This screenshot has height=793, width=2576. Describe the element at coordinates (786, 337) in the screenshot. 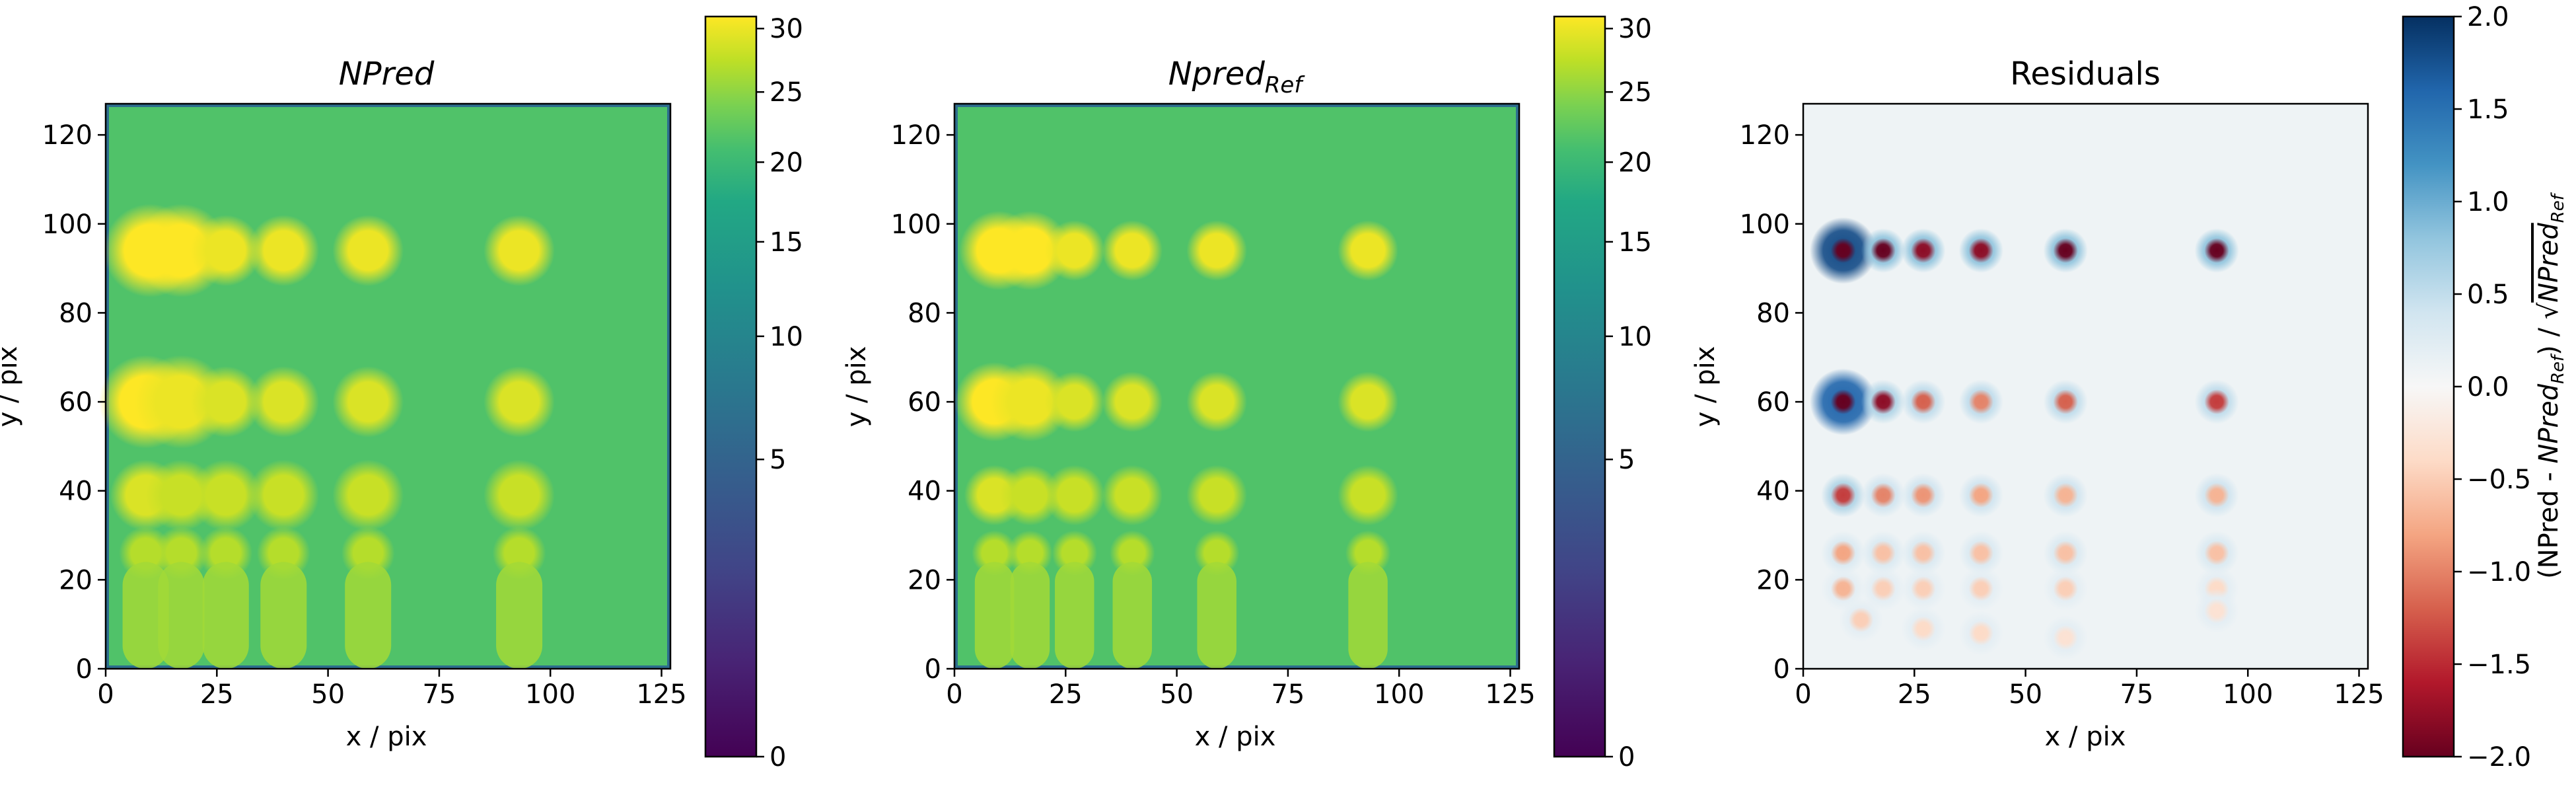

I see `colorbar-tick-label: 10` at that location.